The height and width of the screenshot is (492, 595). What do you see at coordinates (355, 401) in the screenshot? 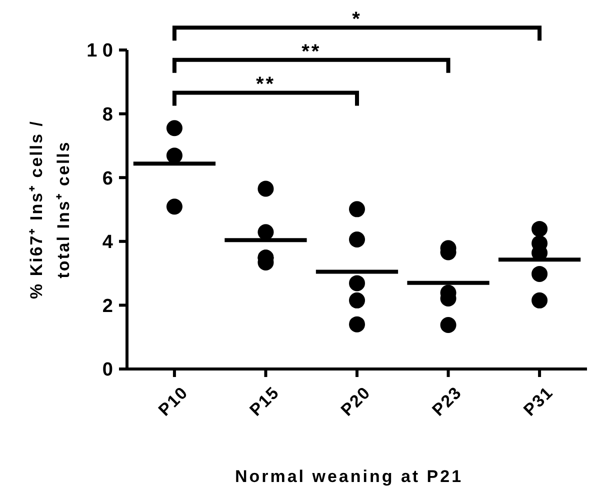
I see `x-tick-label: P20` at bounding box center [355, 401].